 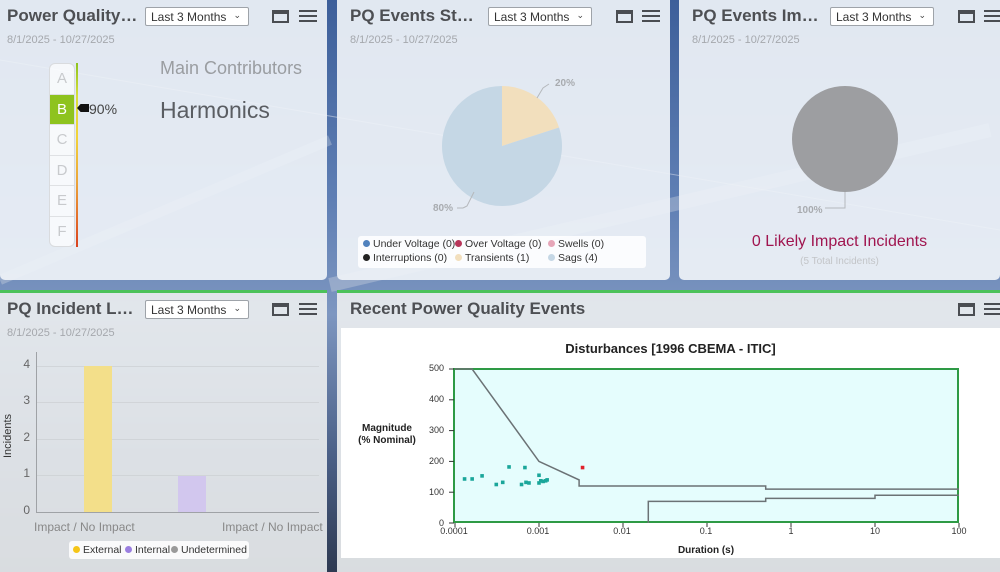 I want to click on legend-item-under-voltage: Under Voltage (0), so click(x=409, y=244).